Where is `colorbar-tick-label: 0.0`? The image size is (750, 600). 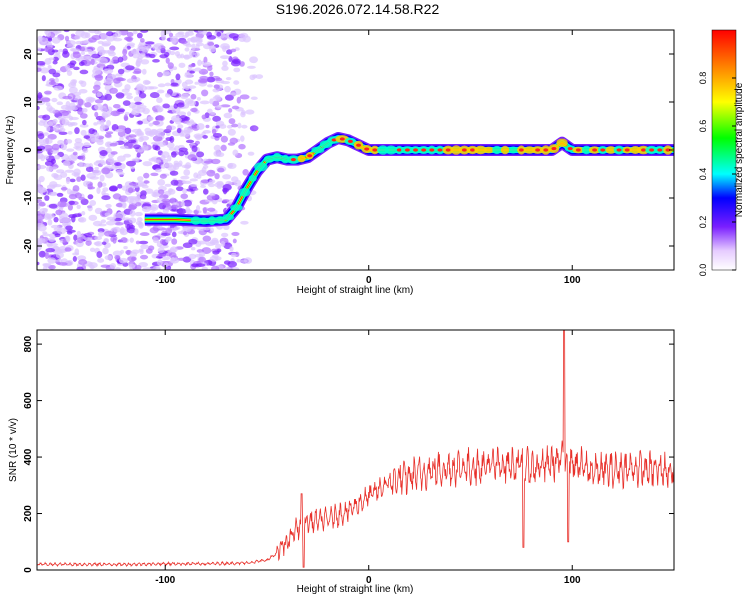 colorbar-tick-label: 0.0 is located at coordinates (703, 270).